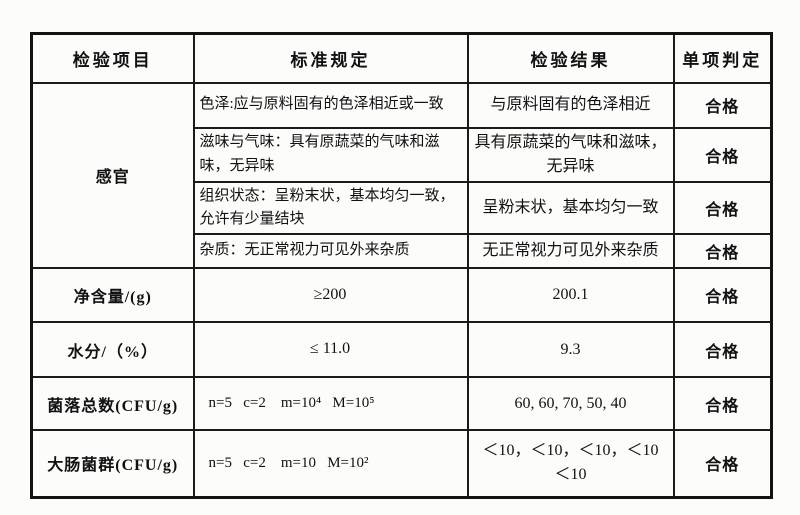  I want to click on table-row-net-content: 净含量/(g) ≥200 200.1 合格, so click(401, 295).